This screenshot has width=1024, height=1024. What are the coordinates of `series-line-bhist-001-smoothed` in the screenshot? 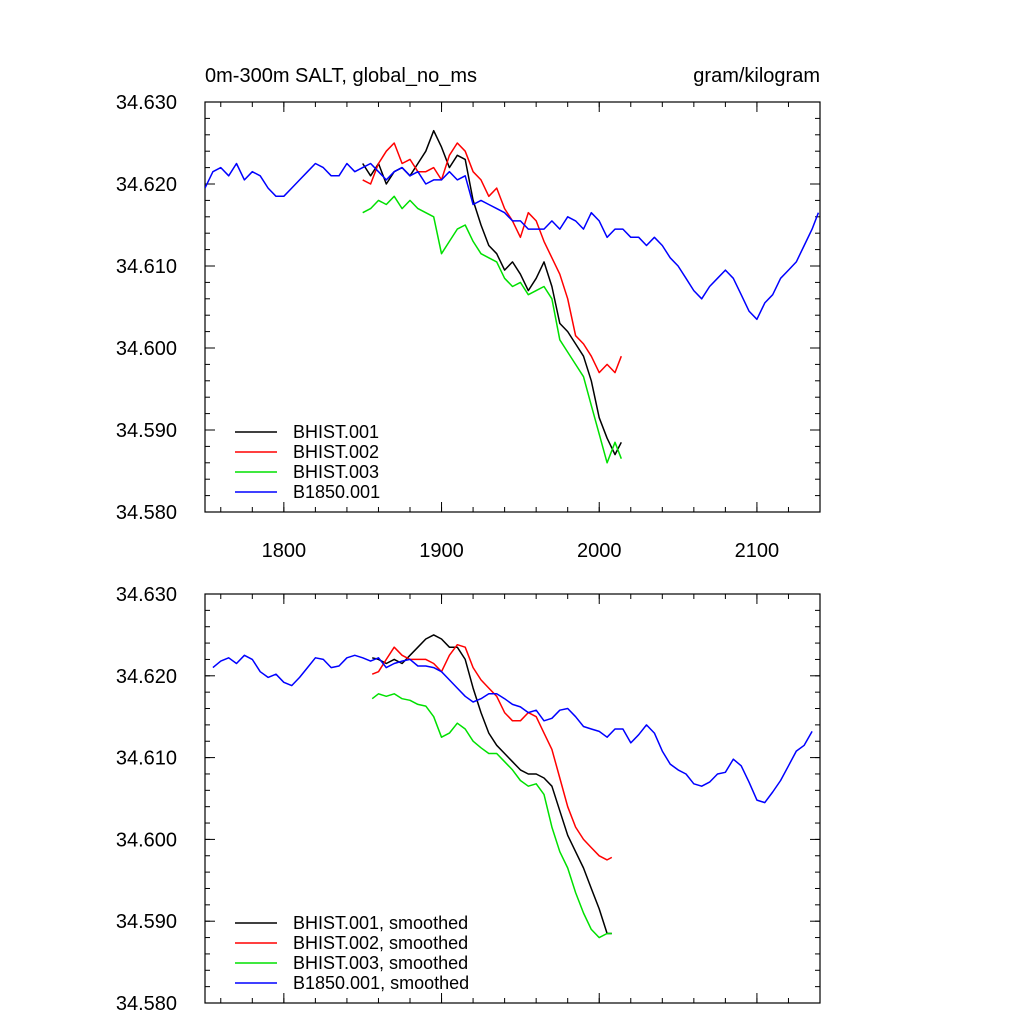 It's located at (492, 784).